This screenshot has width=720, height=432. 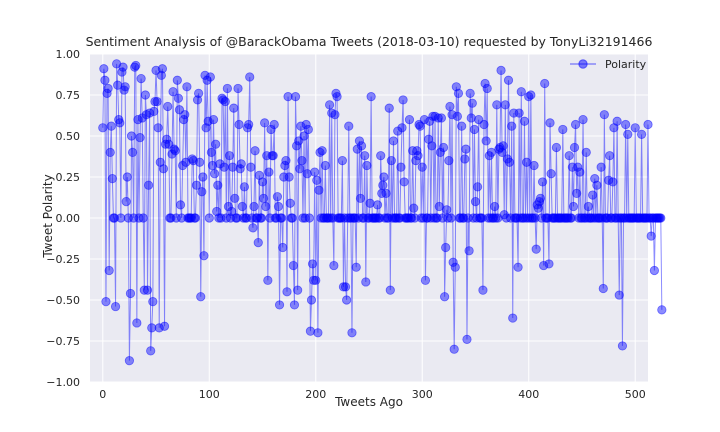 What do you see at coordinates (68, 136) in the screenshot?
I see `y-tick-label: 0.50` at bounding box center [68, 136].